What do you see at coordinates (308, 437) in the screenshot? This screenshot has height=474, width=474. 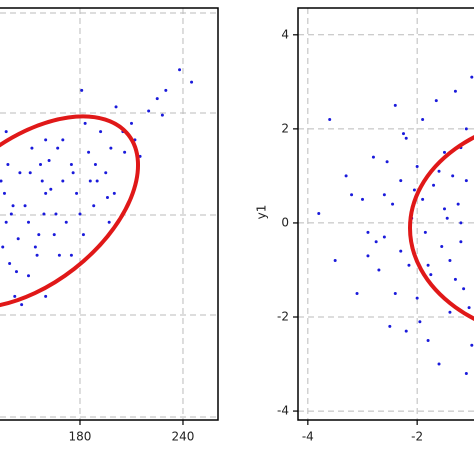 I see `x-tick-label: -4` at bounding box center [308, 437].